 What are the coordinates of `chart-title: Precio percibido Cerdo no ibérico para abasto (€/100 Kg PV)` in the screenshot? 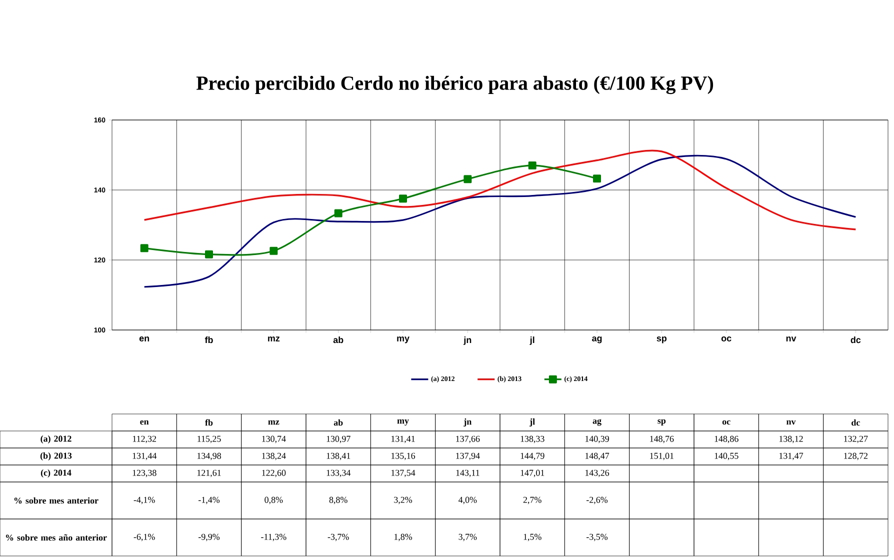 It's located at (455, 85).